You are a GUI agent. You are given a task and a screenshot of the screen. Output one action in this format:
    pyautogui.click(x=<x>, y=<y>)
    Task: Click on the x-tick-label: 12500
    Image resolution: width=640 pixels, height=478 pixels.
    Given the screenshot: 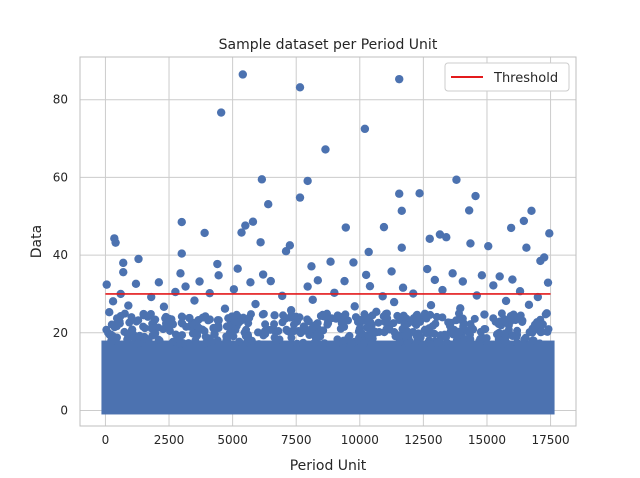 What is the action you would take?
    pyautogui.click(x=423, y=440)
    